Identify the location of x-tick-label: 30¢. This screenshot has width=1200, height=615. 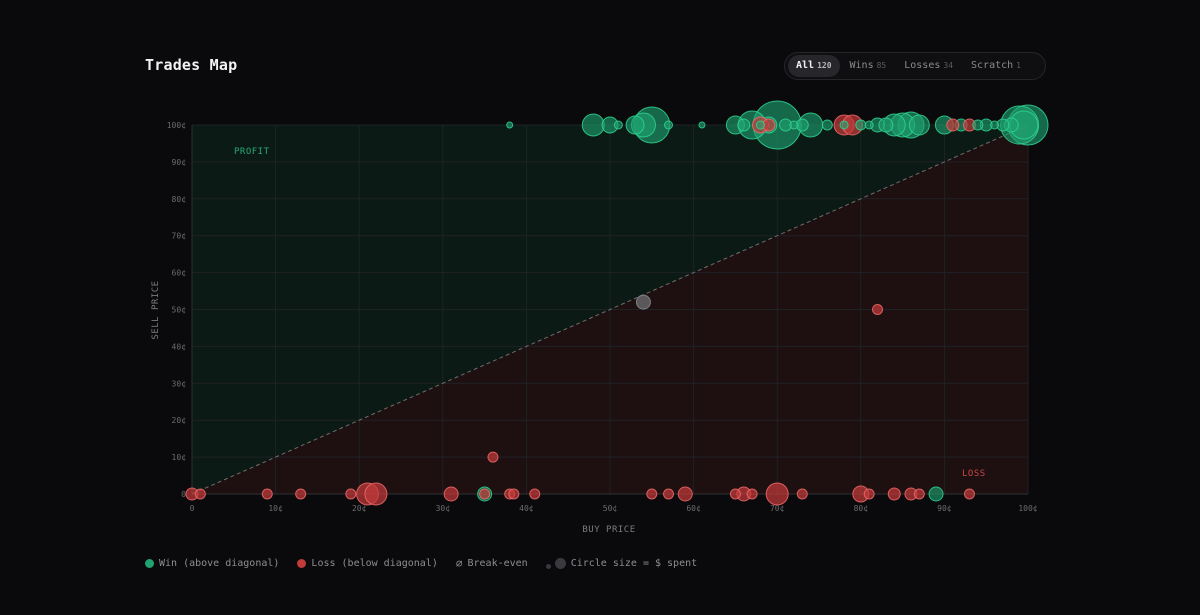
(443, 508).